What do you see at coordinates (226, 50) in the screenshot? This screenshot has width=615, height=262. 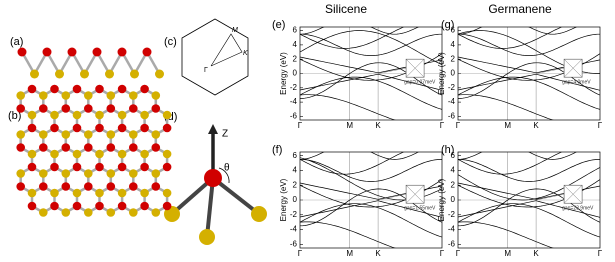 I see `k-path` at bounding box center [226, 50].